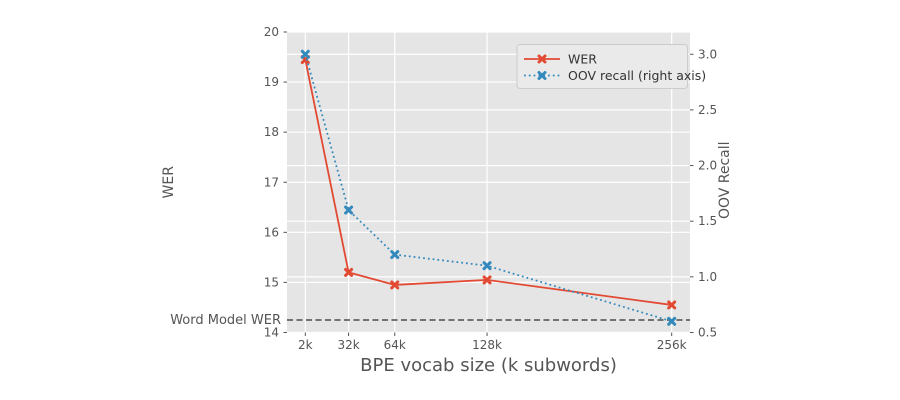  What do you see at coordinates (225, 320) in the screenshot?
I see `word-model-wer-label: Word Model WER` at bounding box center [225, 320].